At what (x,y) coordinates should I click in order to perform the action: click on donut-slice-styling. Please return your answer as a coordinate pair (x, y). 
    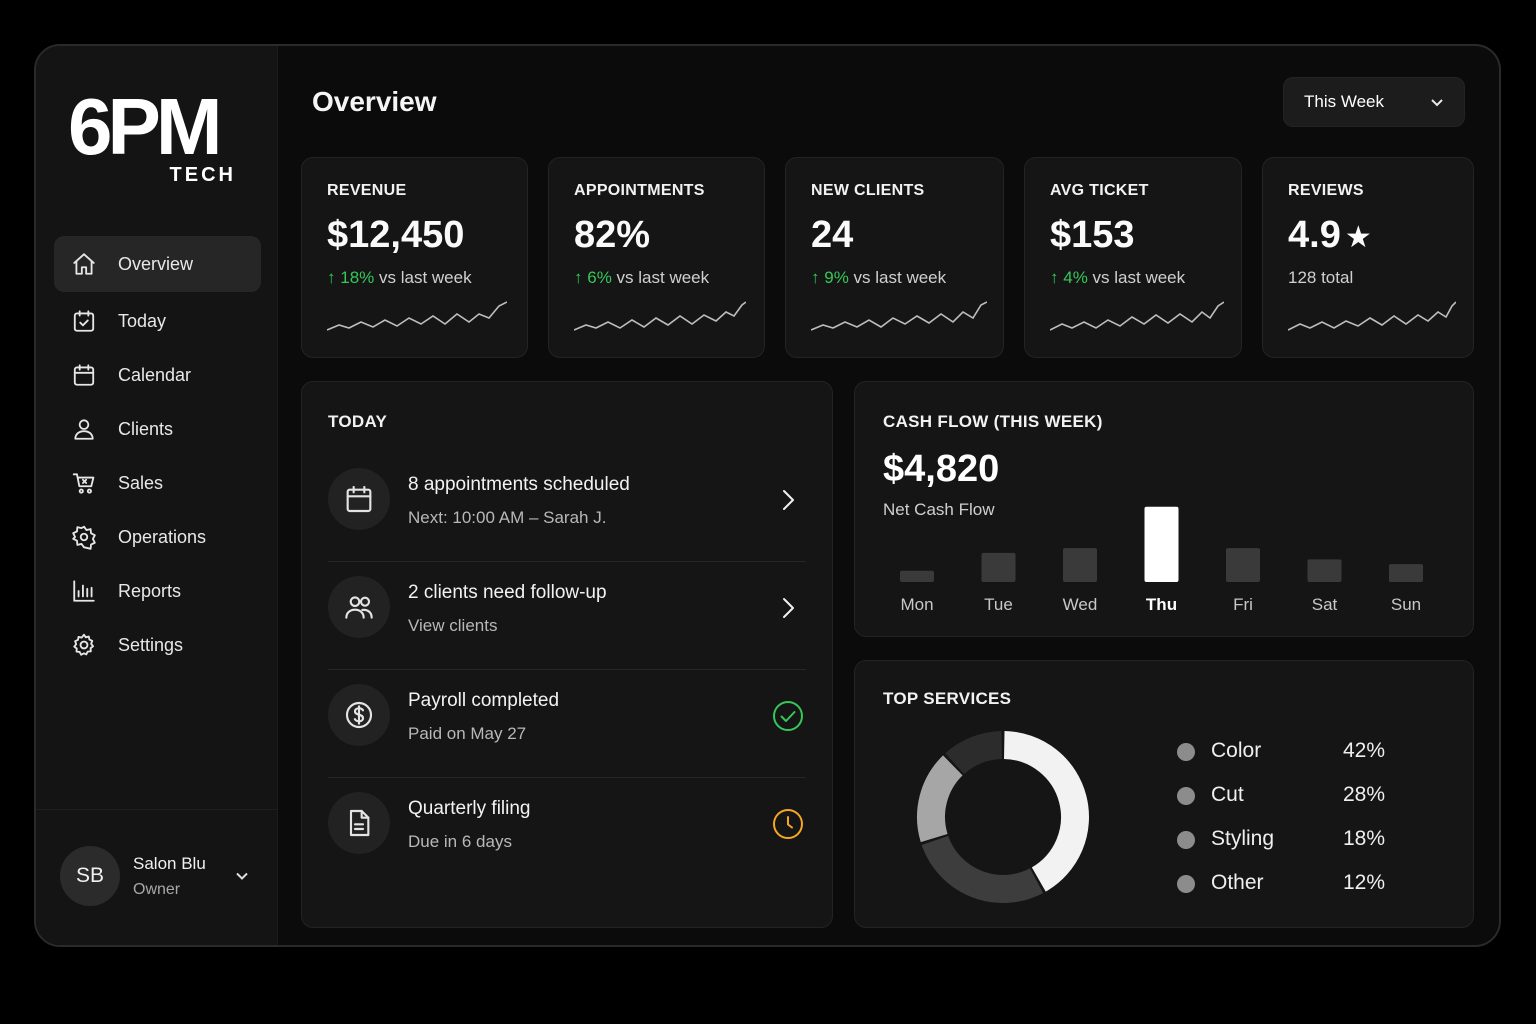
    Looking at the image, I should click on (940, 799).